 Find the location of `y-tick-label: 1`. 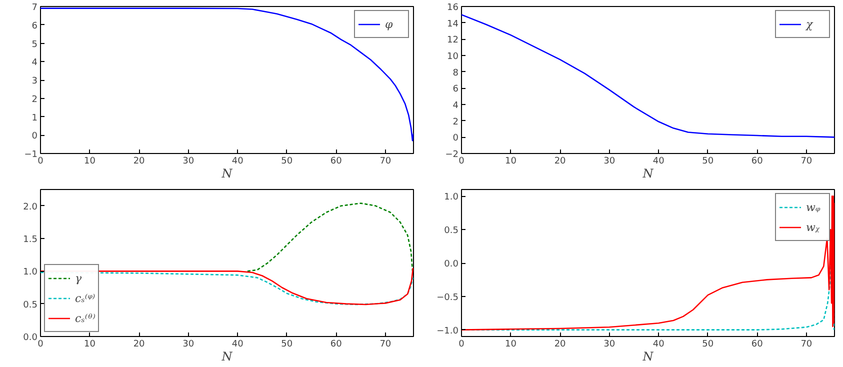

y-tick-label: 1 is located at coordinates (35, 118).